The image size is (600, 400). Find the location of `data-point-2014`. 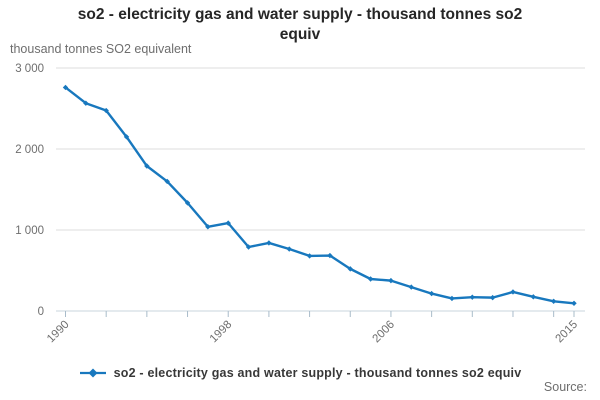

data-point-2014 is located at coordinates (553, 301).